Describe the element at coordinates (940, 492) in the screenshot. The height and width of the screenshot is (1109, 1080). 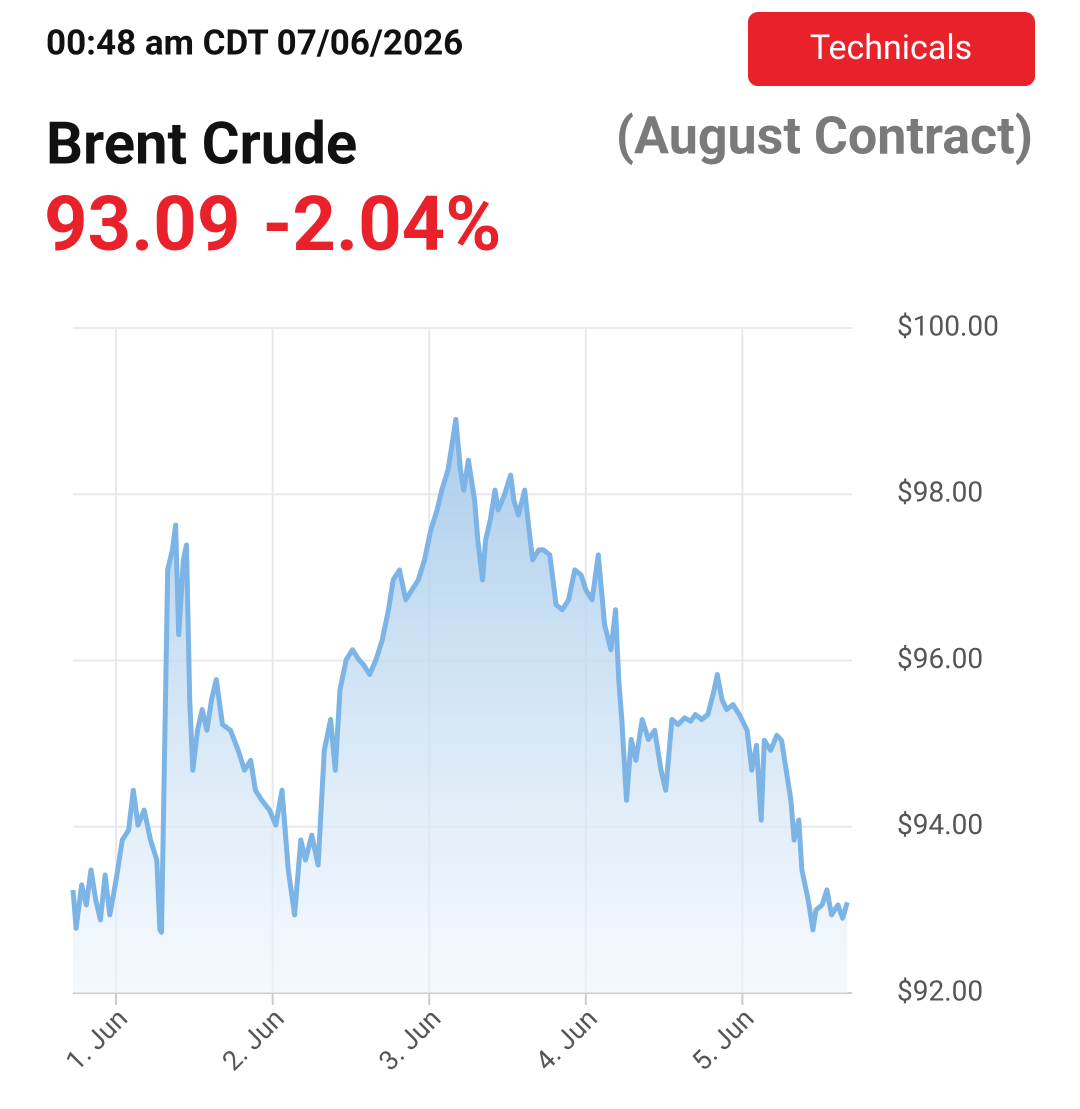
I see `y-tick-label: $98.00` at that location.